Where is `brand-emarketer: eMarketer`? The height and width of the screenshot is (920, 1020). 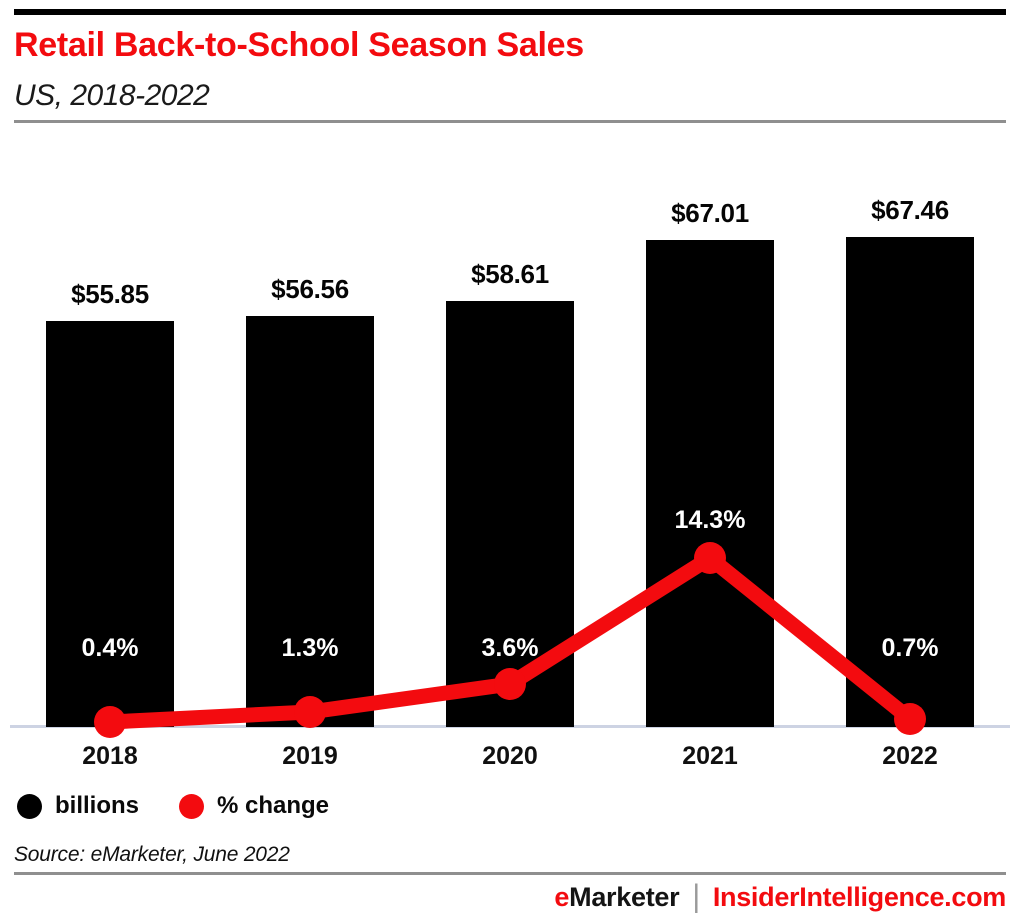 brand-emarketer: eMarketer is located at coordinates (616, 897).